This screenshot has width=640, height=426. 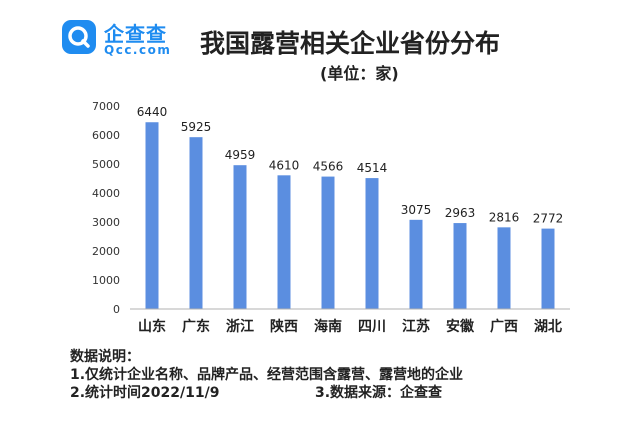 I want to click on note-source: 3.数据来源：企查查, so click(x=379, y=393).